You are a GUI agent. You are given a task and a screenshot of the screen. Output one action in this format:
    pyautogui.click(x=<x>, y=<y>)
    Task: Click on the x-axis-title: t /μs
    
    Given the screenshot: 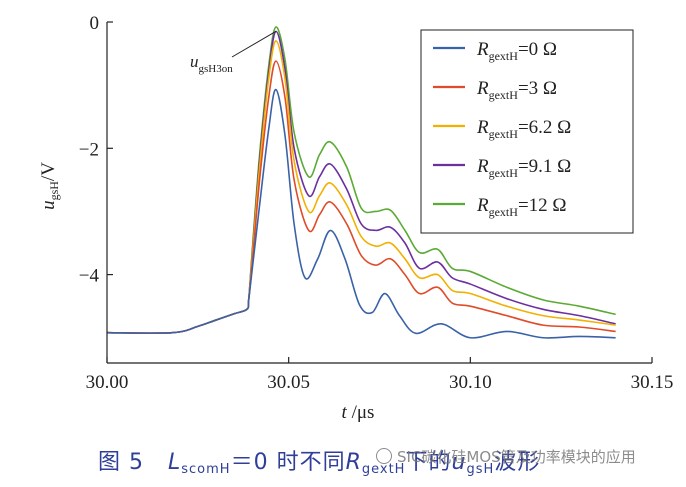 What is the action you would take?
    pyautogui.click(x=358, y=412)
    